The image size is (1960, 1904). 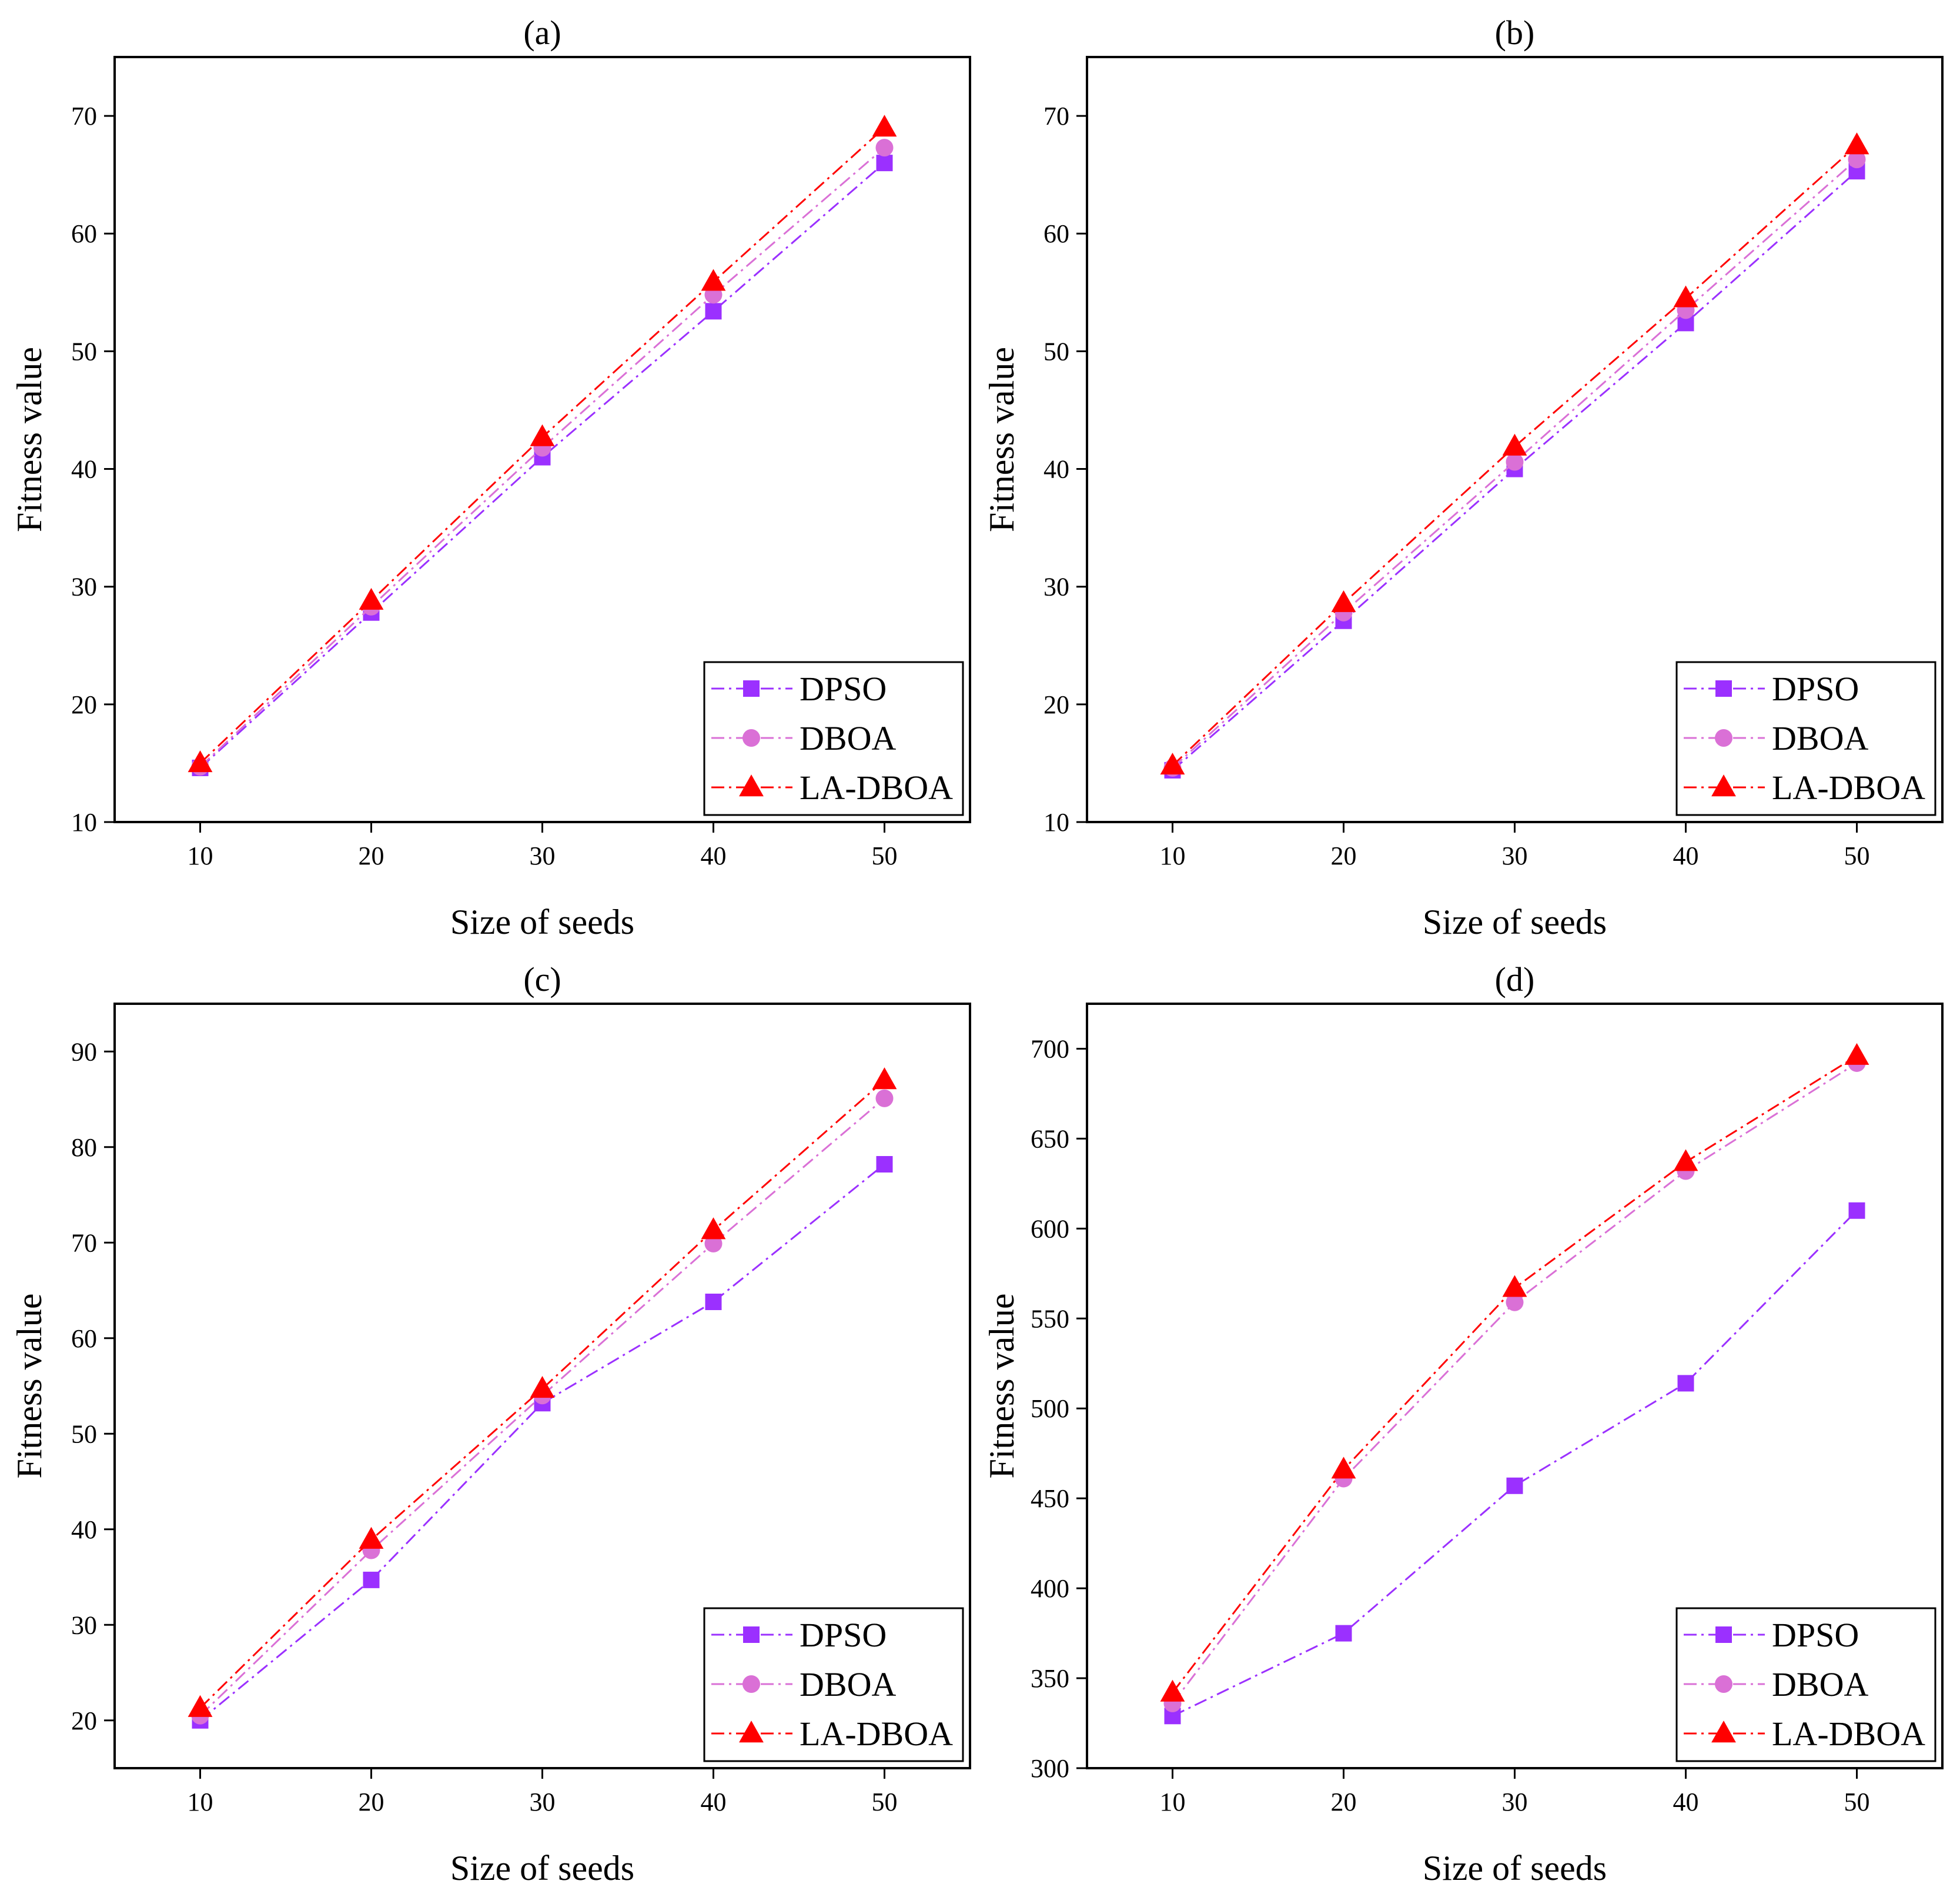 What do you see at coordinates (1050, 1318) in the screenshot?
I see `y-tick-label: 550` at bounding box center [1050, 1318].